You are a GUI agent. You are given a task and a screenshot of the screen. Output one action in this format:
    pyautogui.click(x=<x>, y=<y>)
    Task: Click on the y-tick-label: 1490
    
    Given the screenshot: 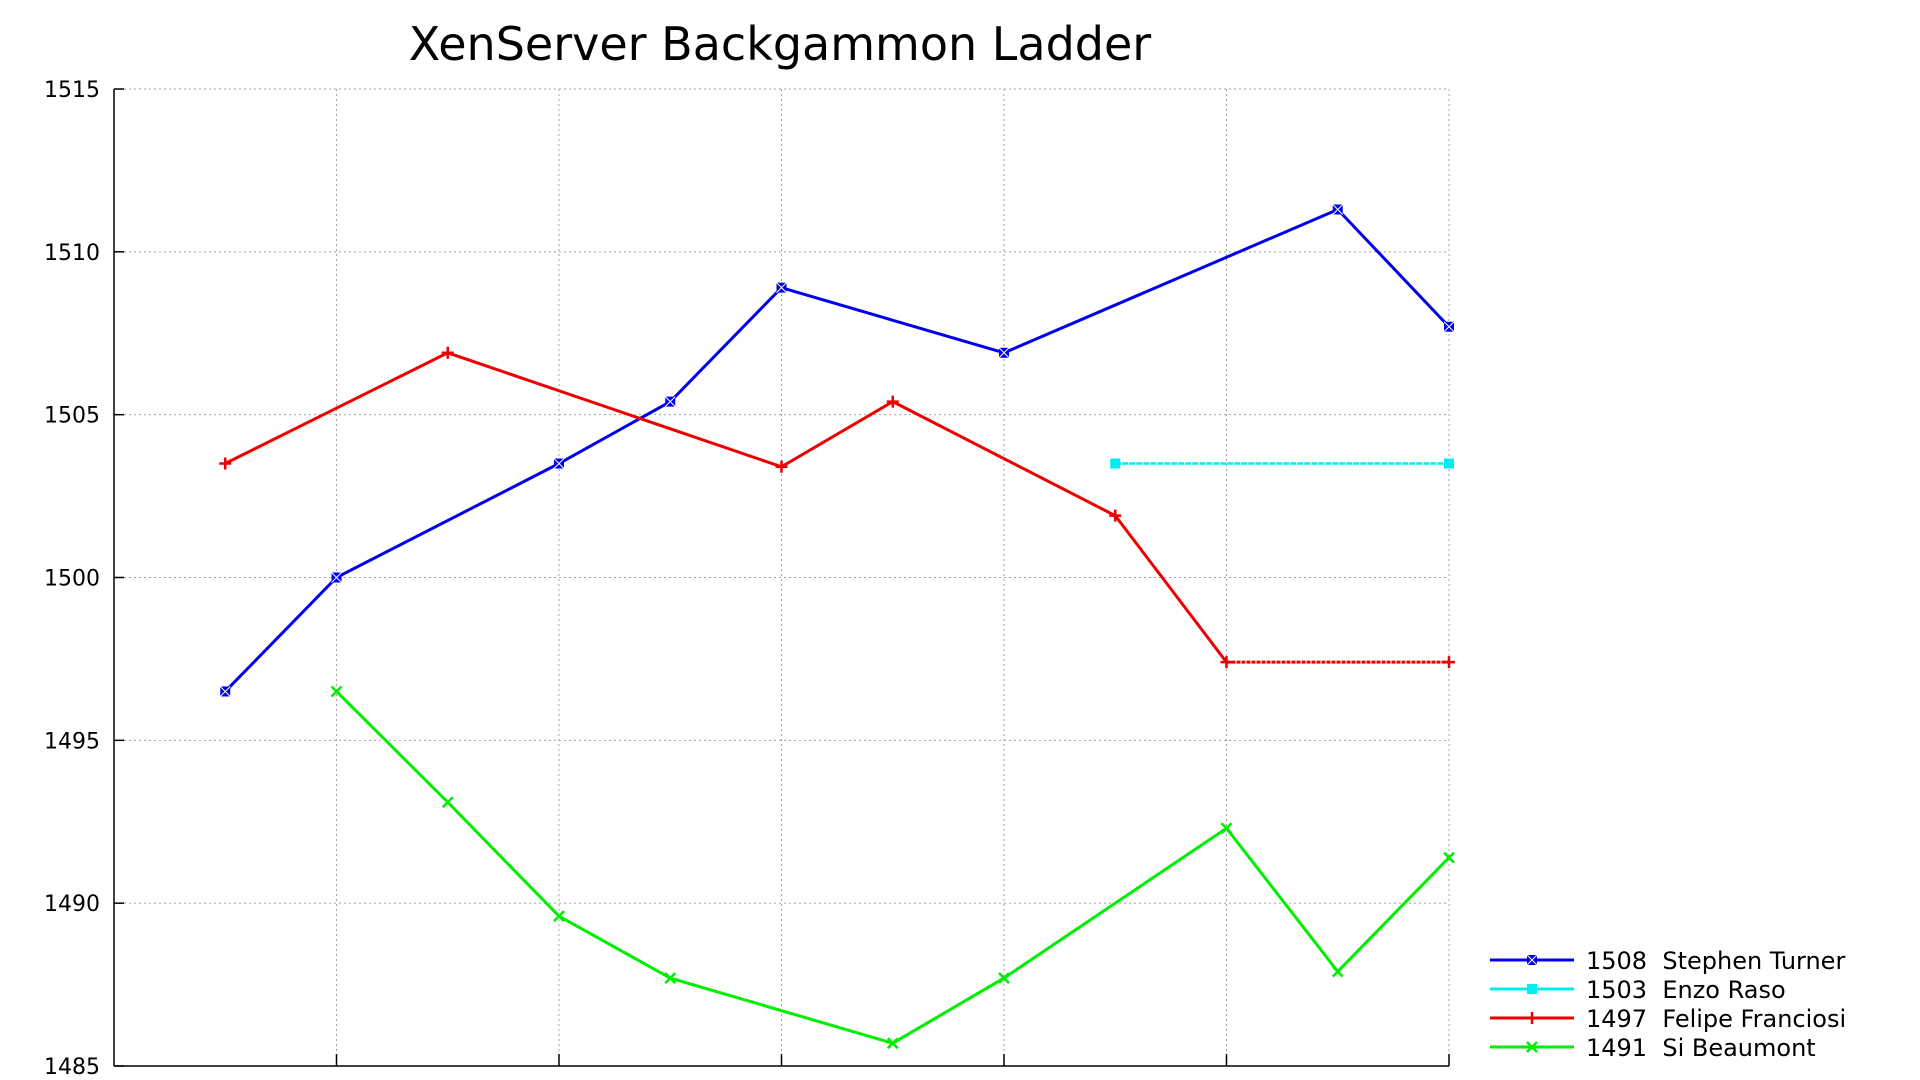 What is the action you would take?
    pyautogui.click(x=72, y=904)
    